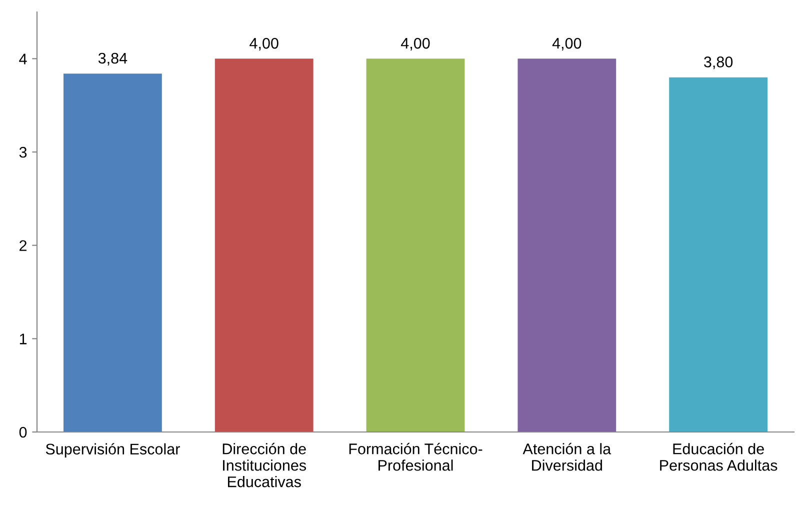  What do you see at coordinates (23, 245) in the screenshot?
I see `y-tick-label: 2` at bounding box center [23, 245].